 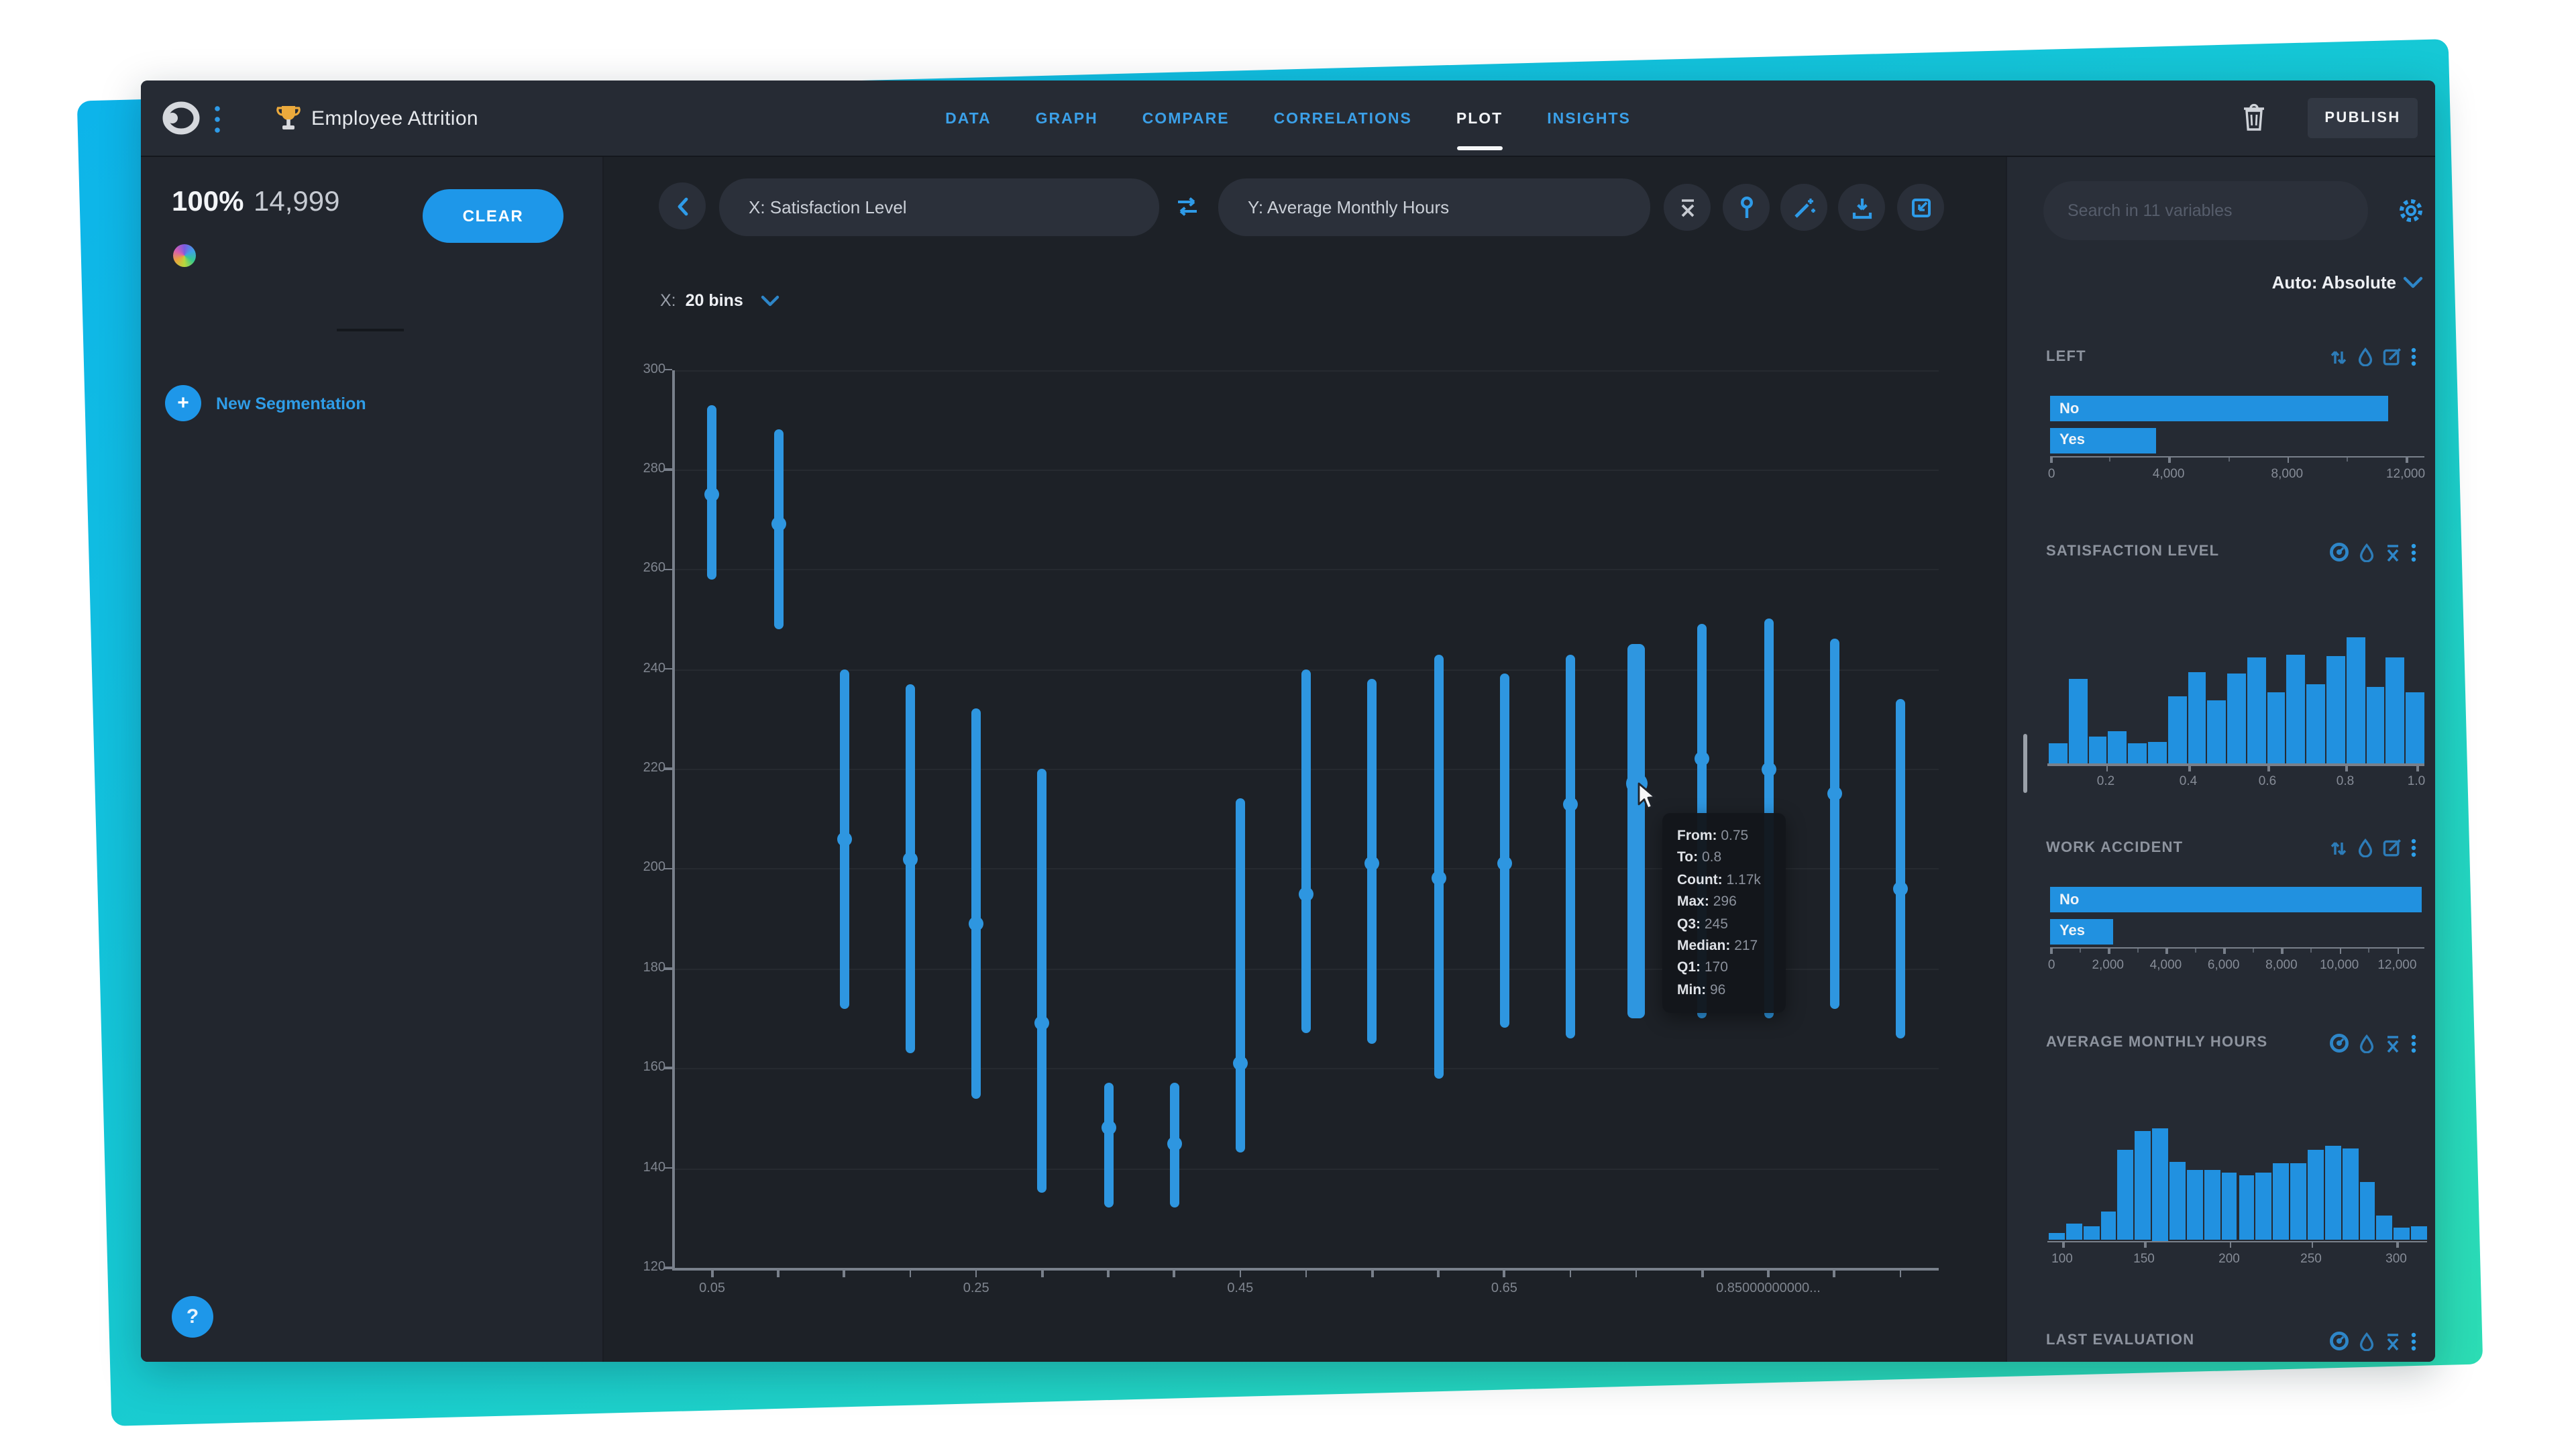 I want to click on trash-icon, so click(x=2254, y=118).